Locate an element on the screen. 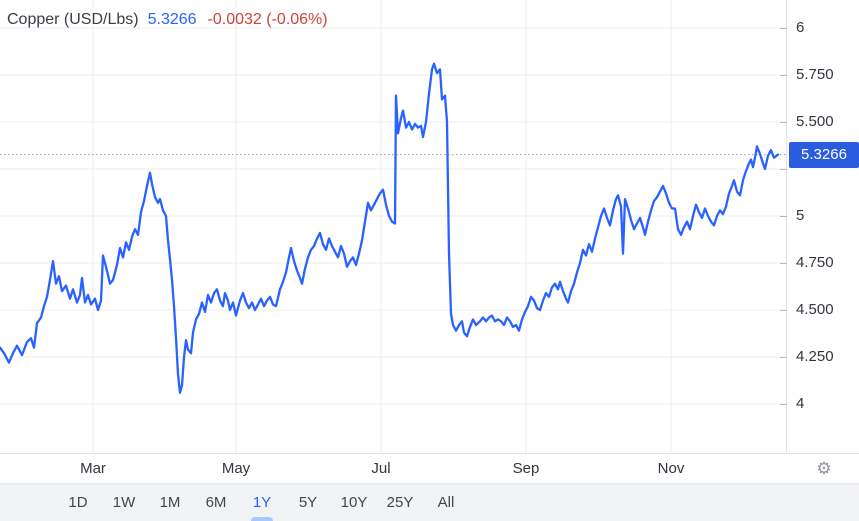  x-axis-label: Mar is located at coordinates (93, 468).